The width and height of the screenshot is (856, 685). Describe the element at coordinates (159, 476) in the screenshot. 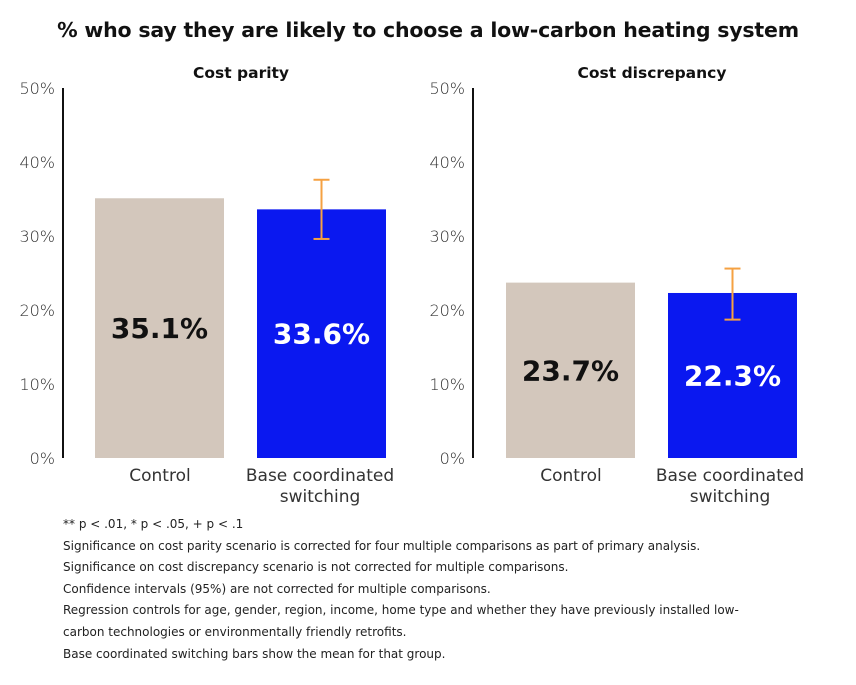

I see `chart-1-category-label: Control` at that location.